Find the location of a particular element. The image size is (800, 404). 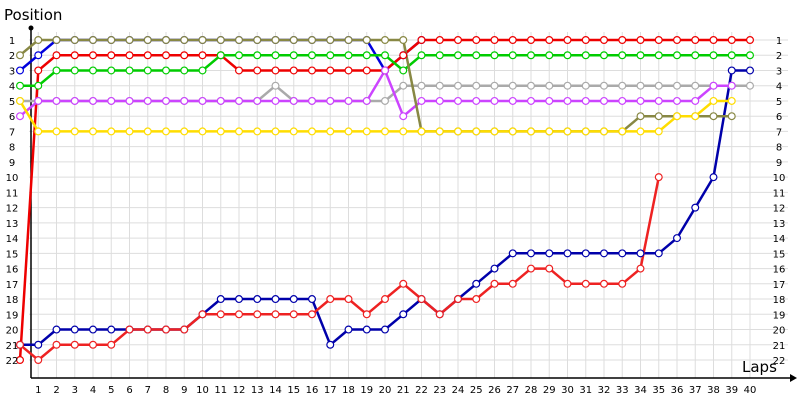

y-tick-label: 1 is located at coordinates (12, 41).